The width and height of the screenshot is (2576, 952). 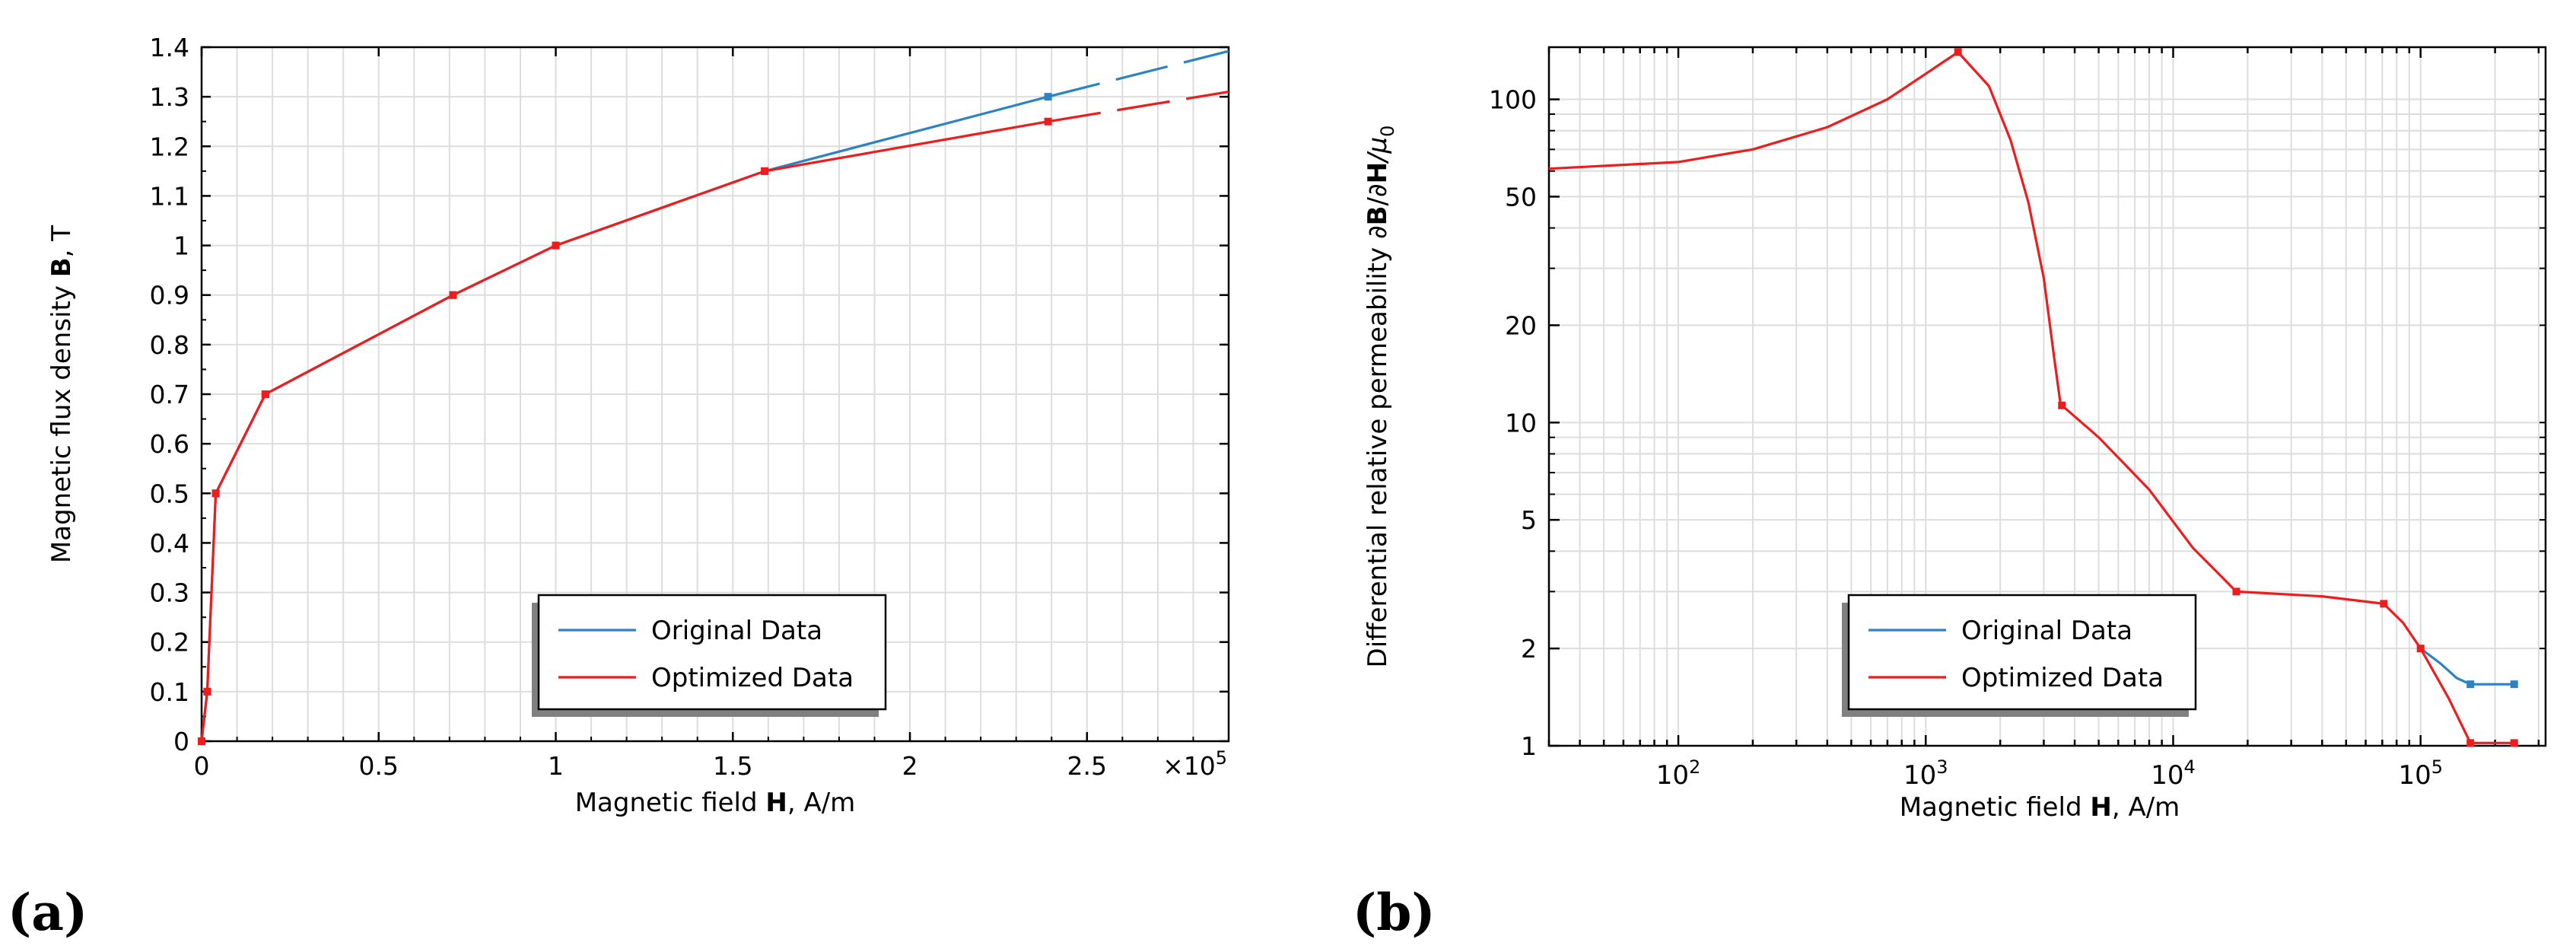 I want to click on y-tick-label-a: 0.7, so click(x=169, y=394).